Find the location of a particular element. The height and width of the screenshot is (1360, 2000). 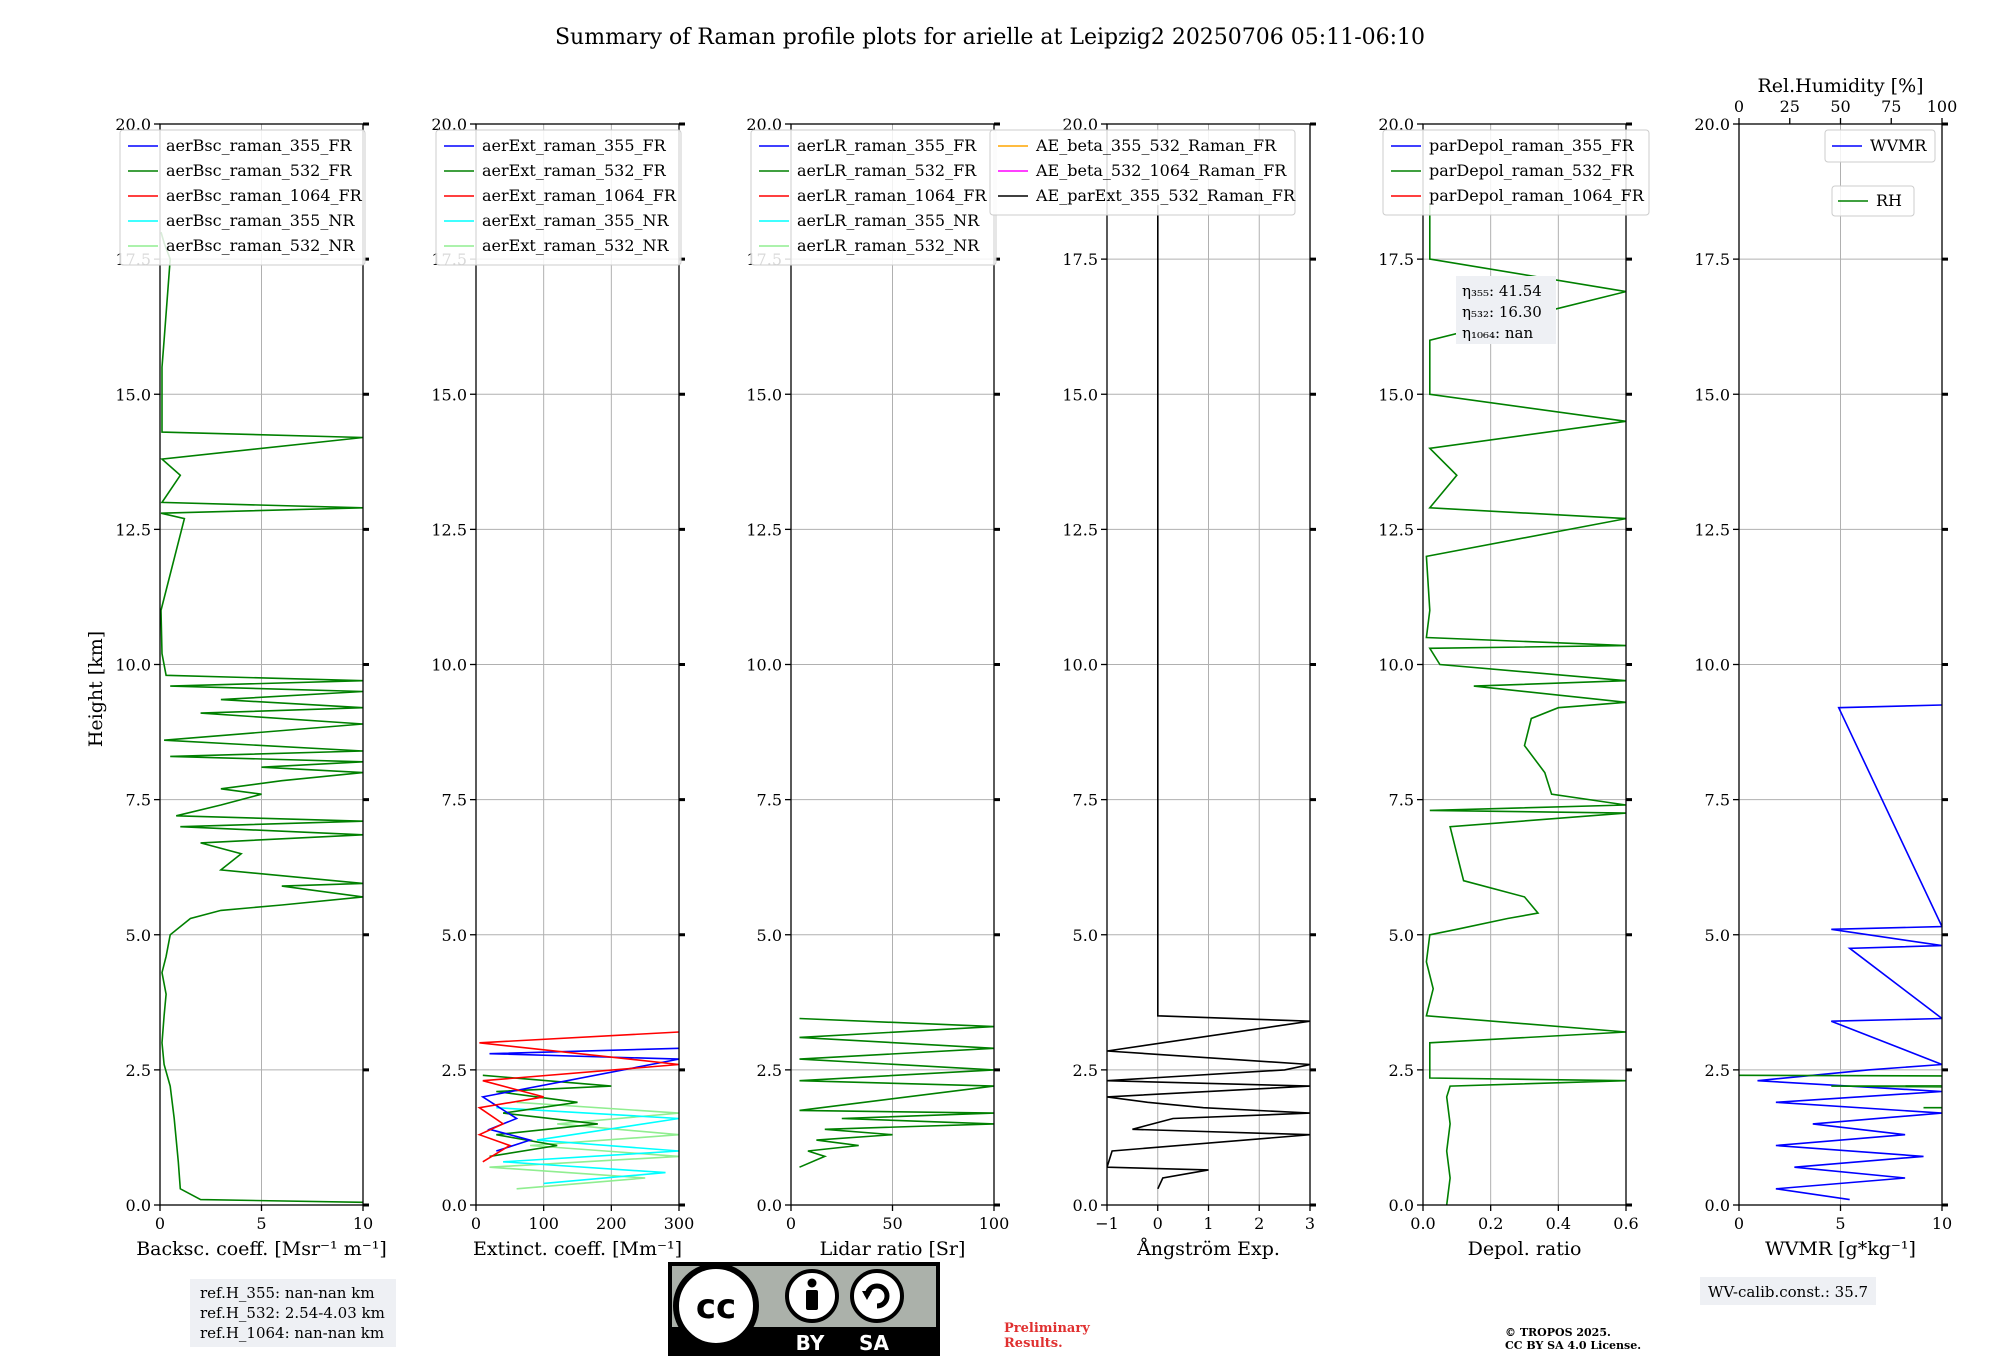

cc-logo-icon is located at coordinates (716, 1306).